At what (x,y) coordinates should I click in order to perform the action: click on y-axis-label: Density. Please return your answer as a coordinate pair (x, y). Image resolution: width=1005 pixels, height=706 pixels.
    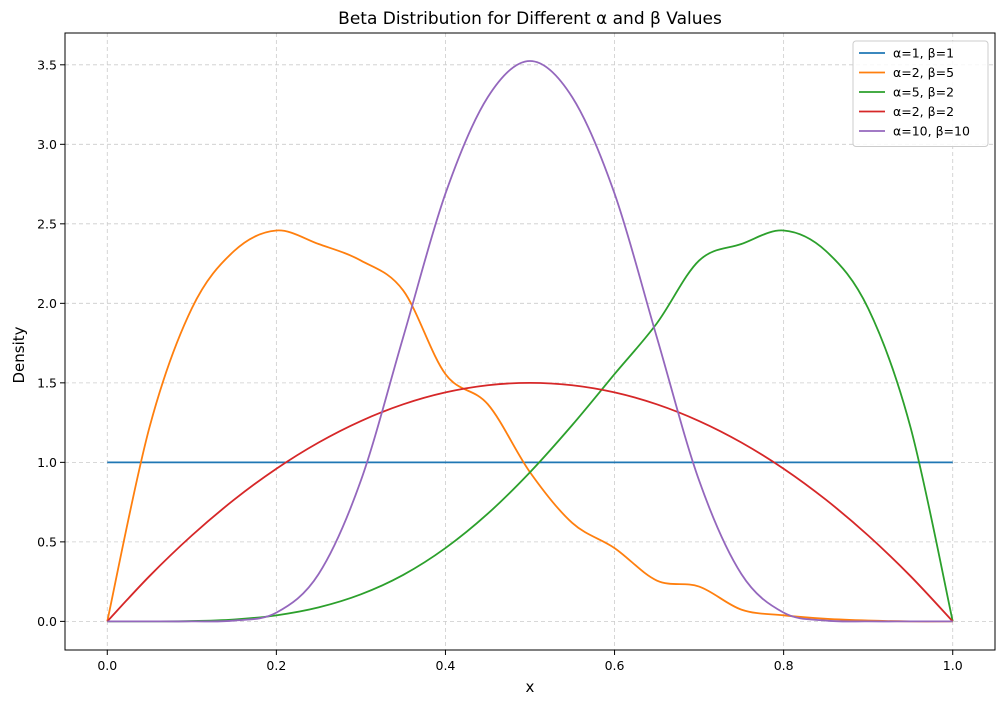
    Looking at the image, I should click on (19, 354).